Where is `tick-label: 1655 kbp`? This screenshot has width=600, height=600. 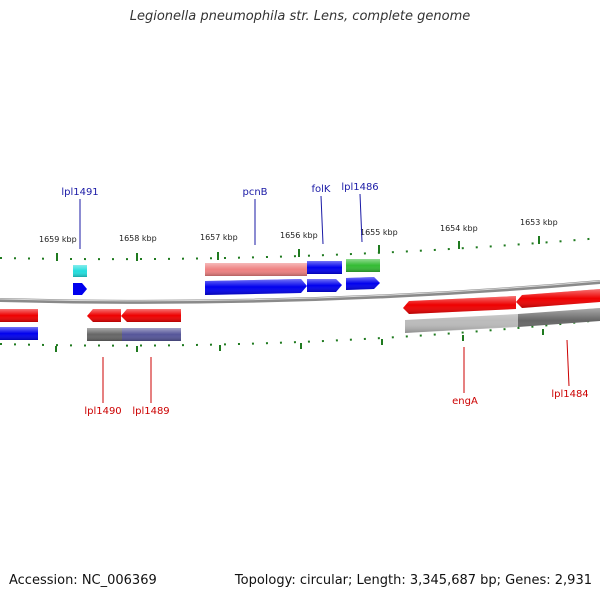
tick-label: 1655 kbp is located at coordinates (379, 232).